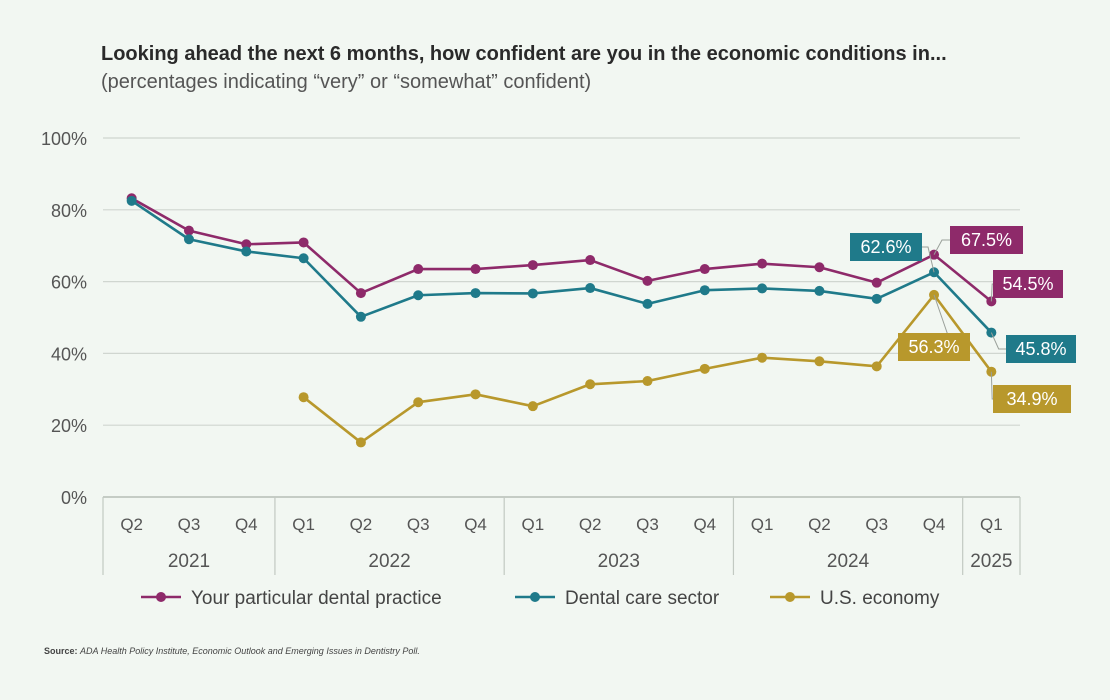 This screenshot has width=1110, height=700. I want to click on year-label: 2024, so click(848, 561).